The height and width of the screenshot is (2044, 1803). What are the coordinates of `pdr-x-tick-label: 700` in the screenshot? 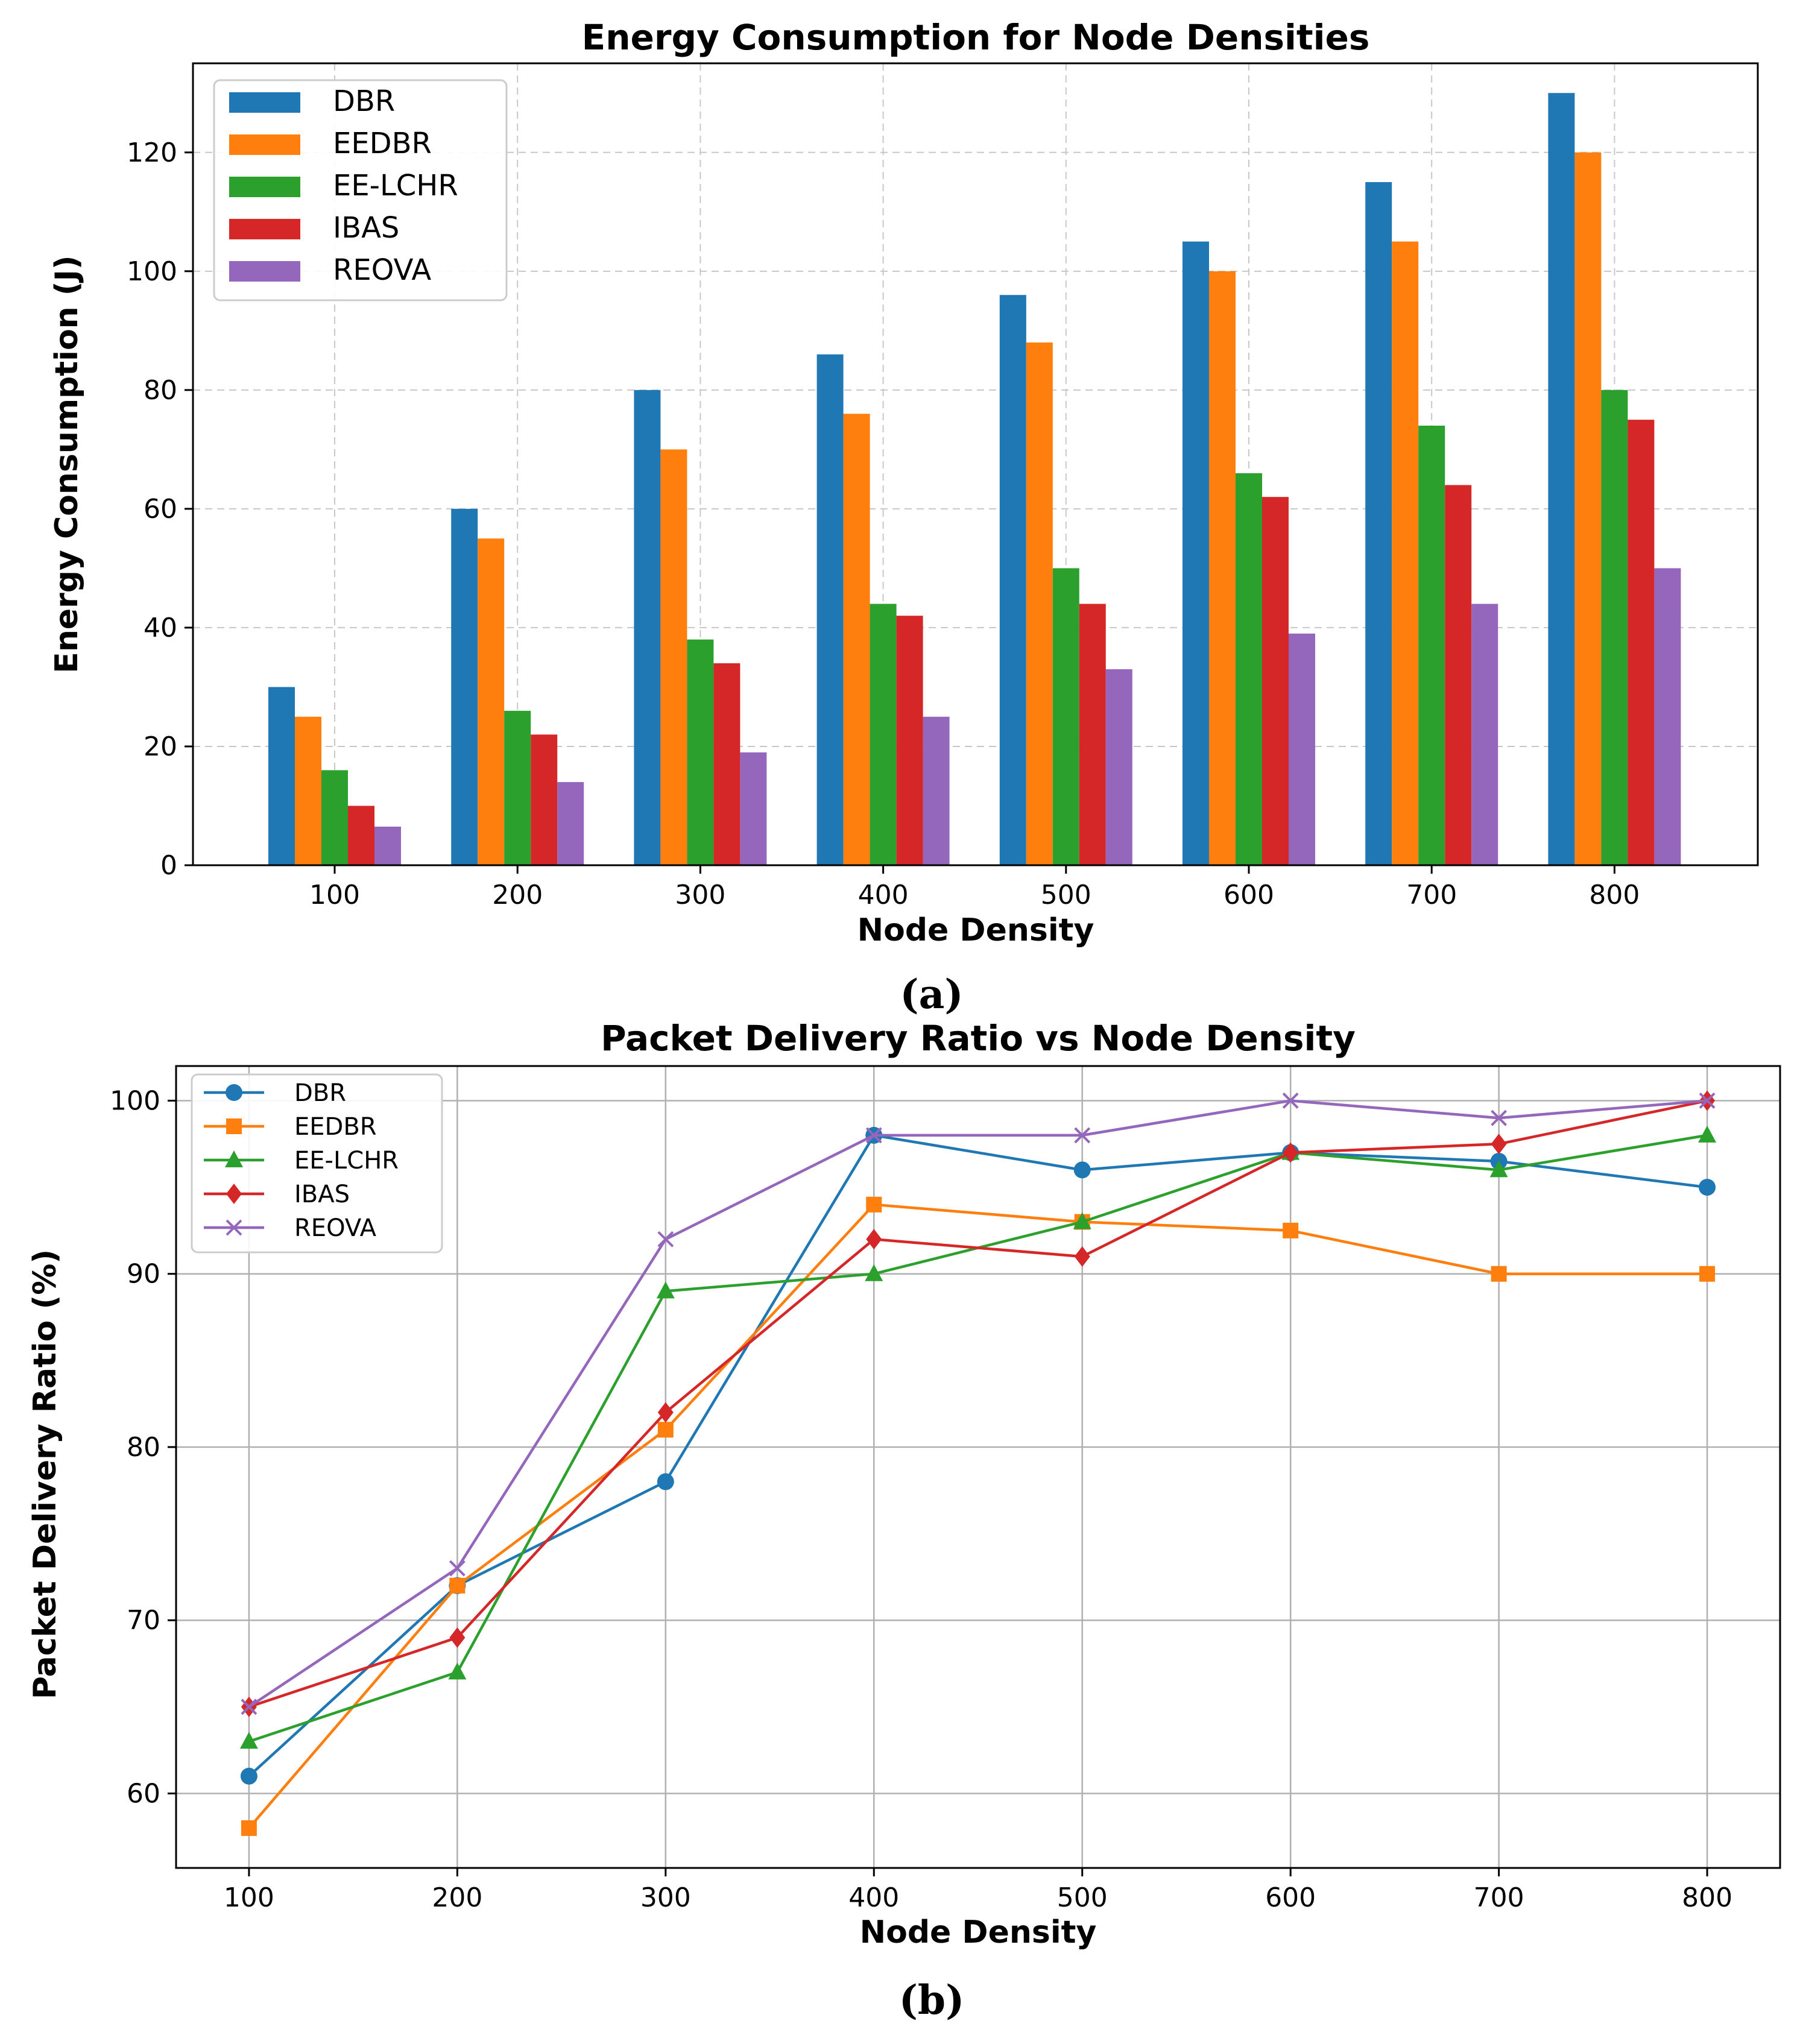 It's located at (1499, 1897).